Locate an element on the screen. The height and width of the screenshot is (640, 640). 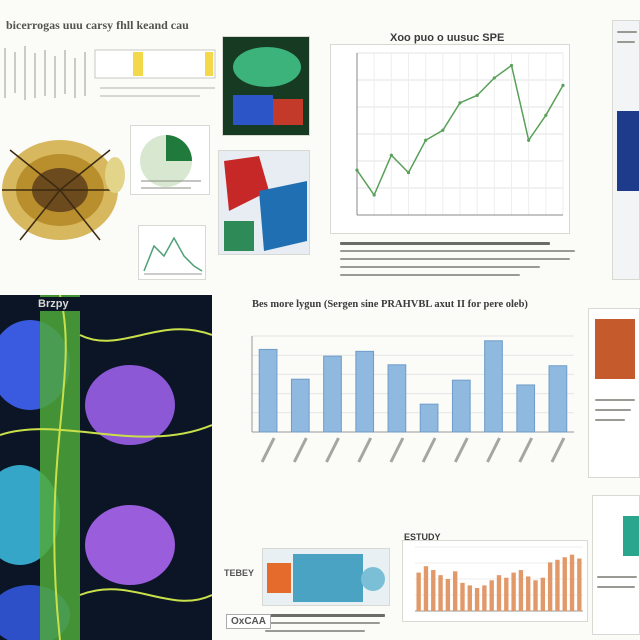
bottom-figure is located at coordinates (326, 577).